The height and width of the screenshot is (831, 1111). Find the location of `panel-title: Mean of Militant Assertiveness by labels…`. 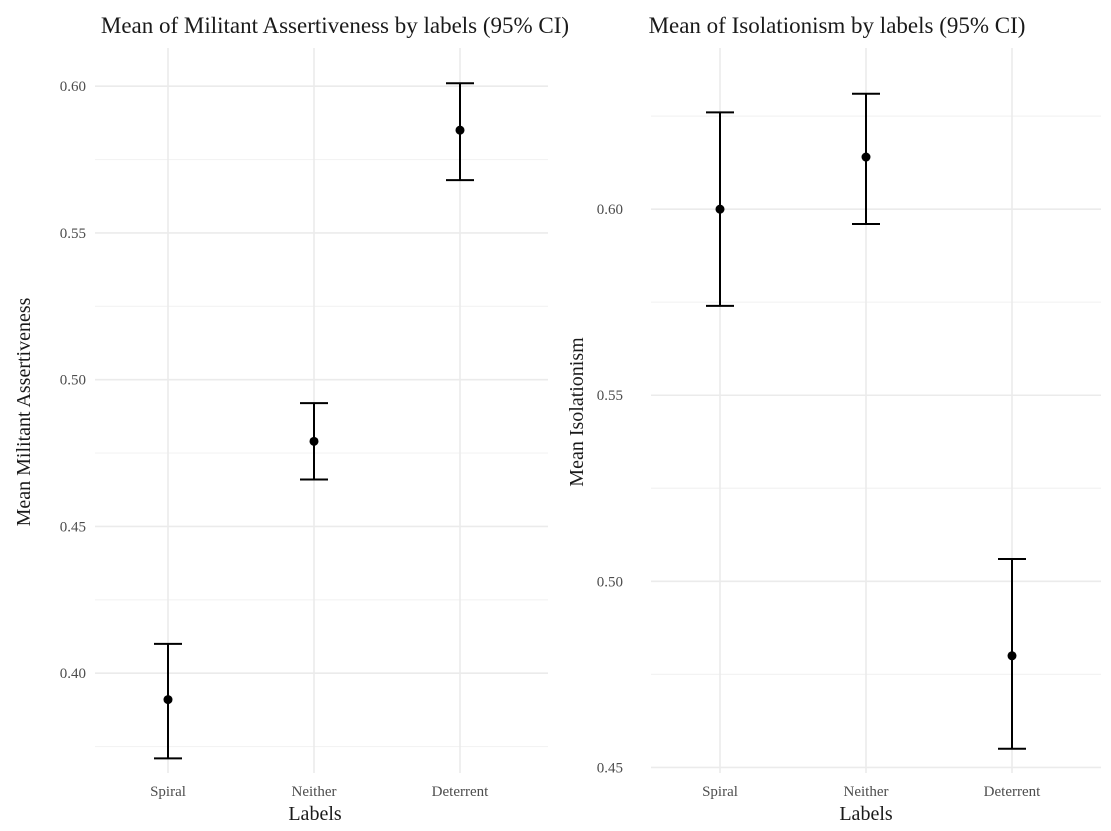

panel-title: Mean of Militant Assertiveness by labels… is located at coordinates (335, 25).